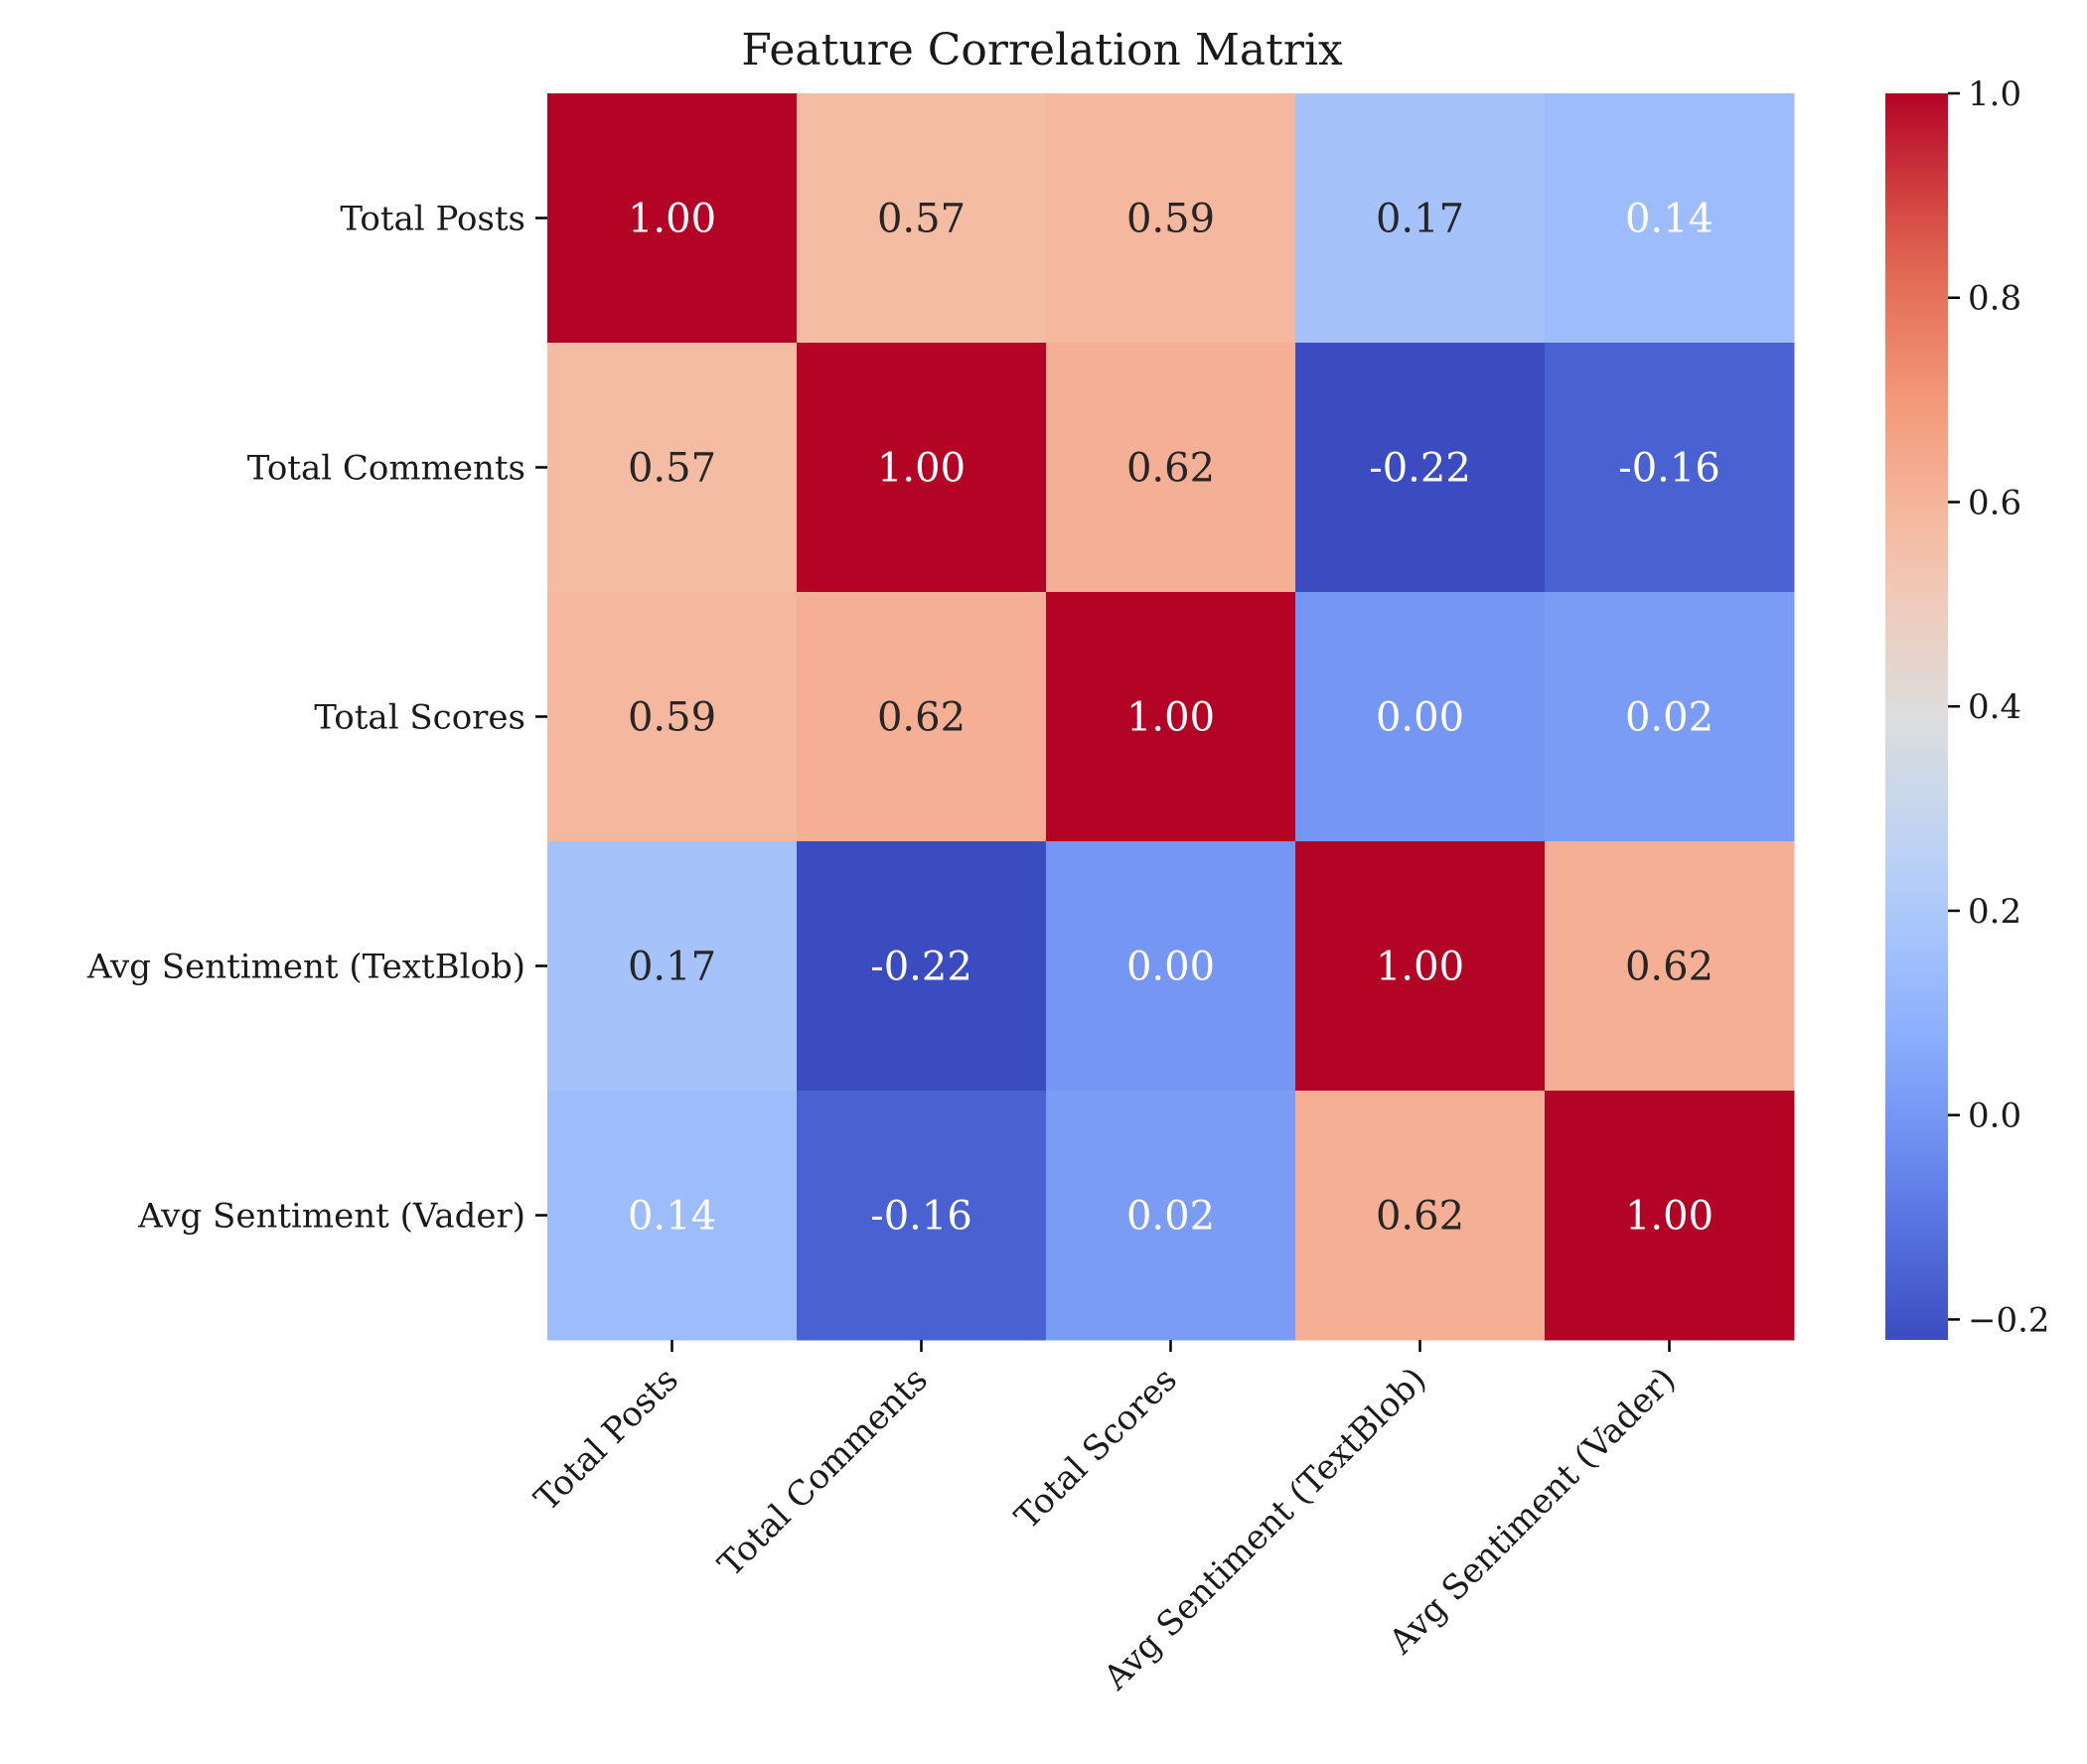 This screenshot has height=1764, width=2087. I want to click on x-tick-label: Total Comments, so click(822, 1472).